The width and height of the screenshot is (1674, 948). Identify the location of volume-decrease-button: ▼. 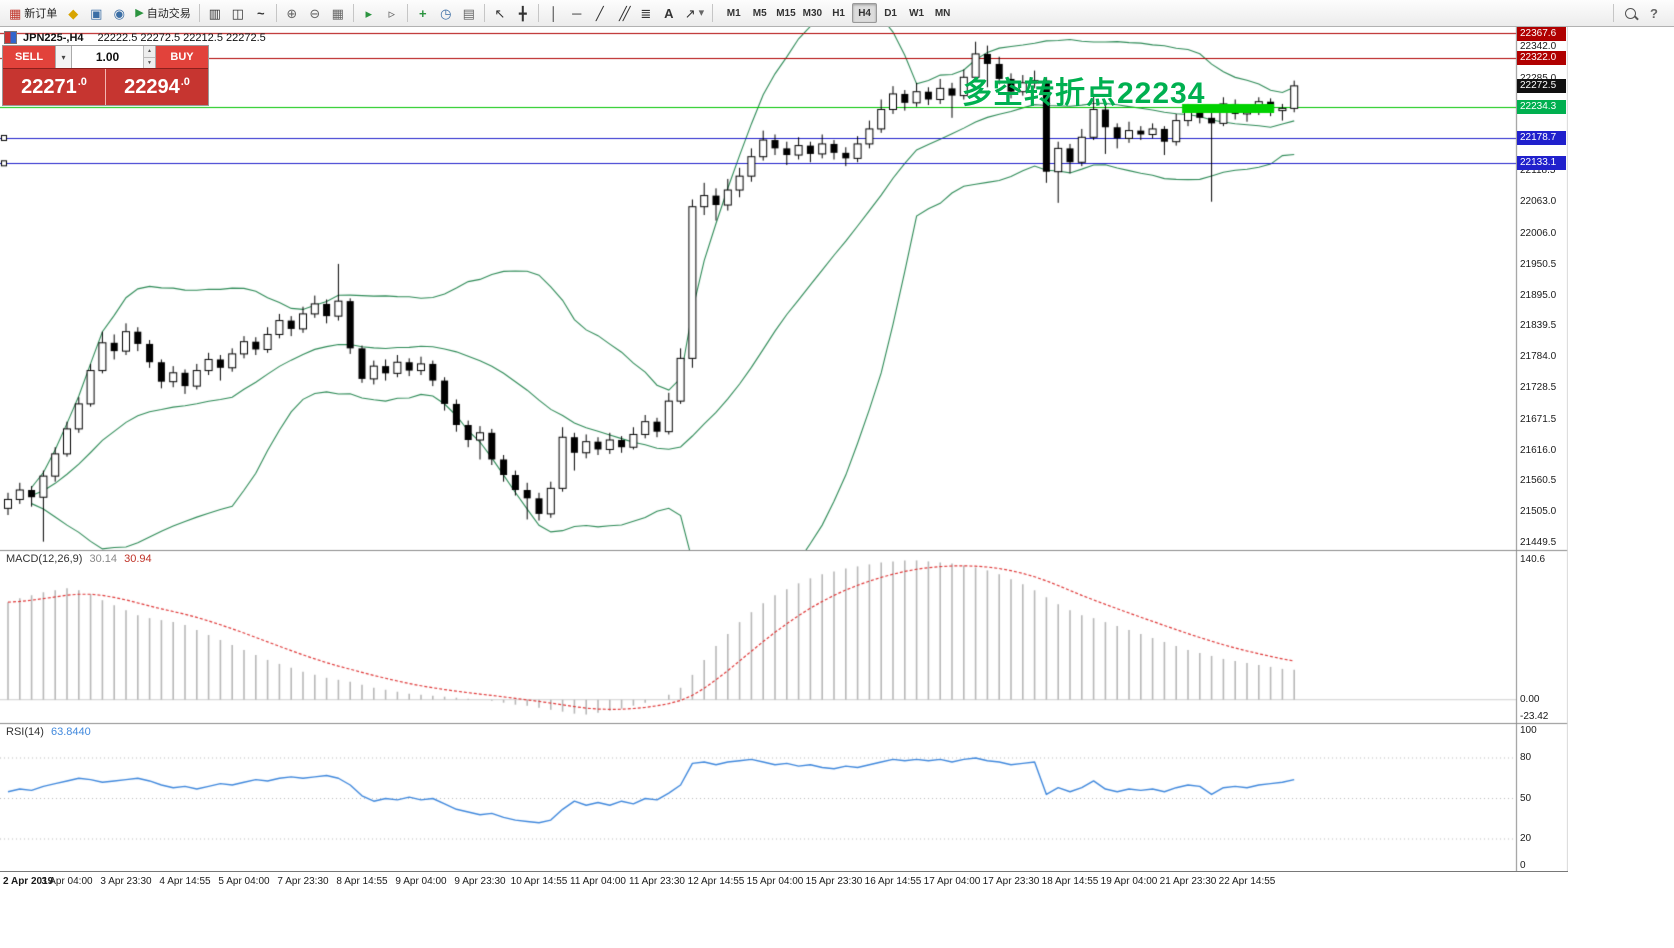
(149, 62).